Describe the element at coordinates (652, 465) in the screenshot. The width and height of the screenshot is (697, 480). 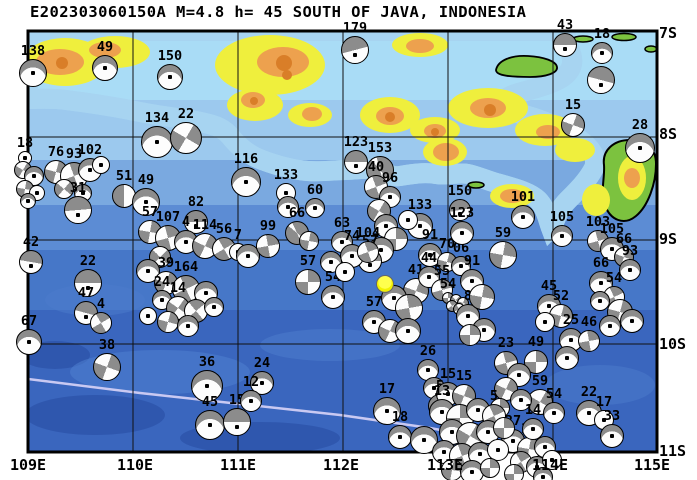
I see `axis-tick-115E: 115E` at that location.